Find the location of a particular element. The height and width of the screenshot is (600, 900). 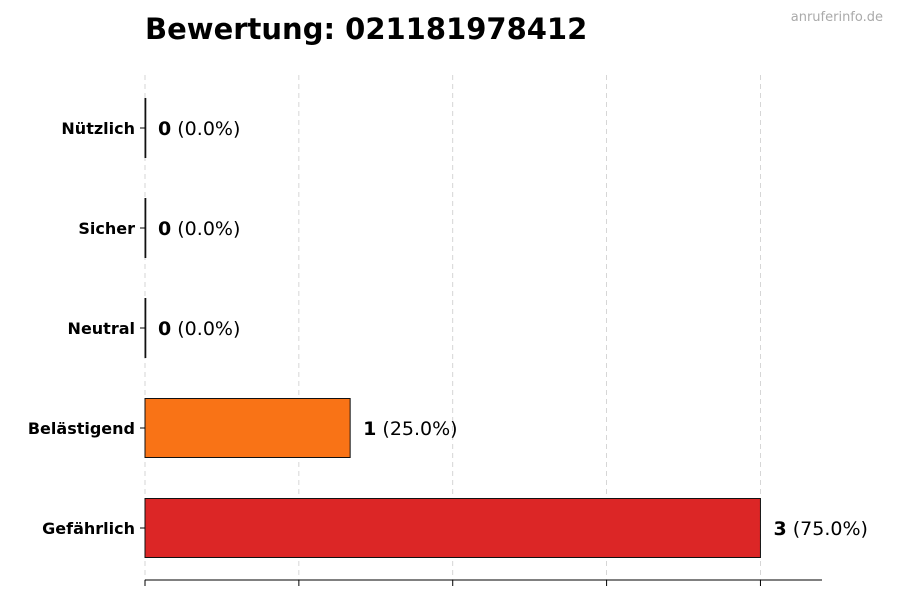

data-label: 3 (75.0%) is located at coordinates (820, 529).